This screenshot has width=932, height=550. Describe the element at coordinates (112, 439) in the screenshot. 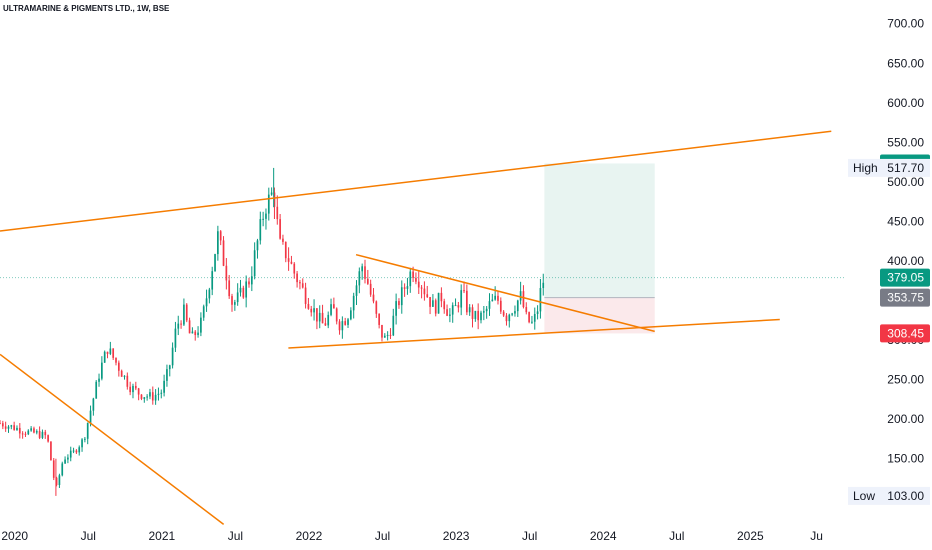

I see `trendline-downtrend-left` at that location.